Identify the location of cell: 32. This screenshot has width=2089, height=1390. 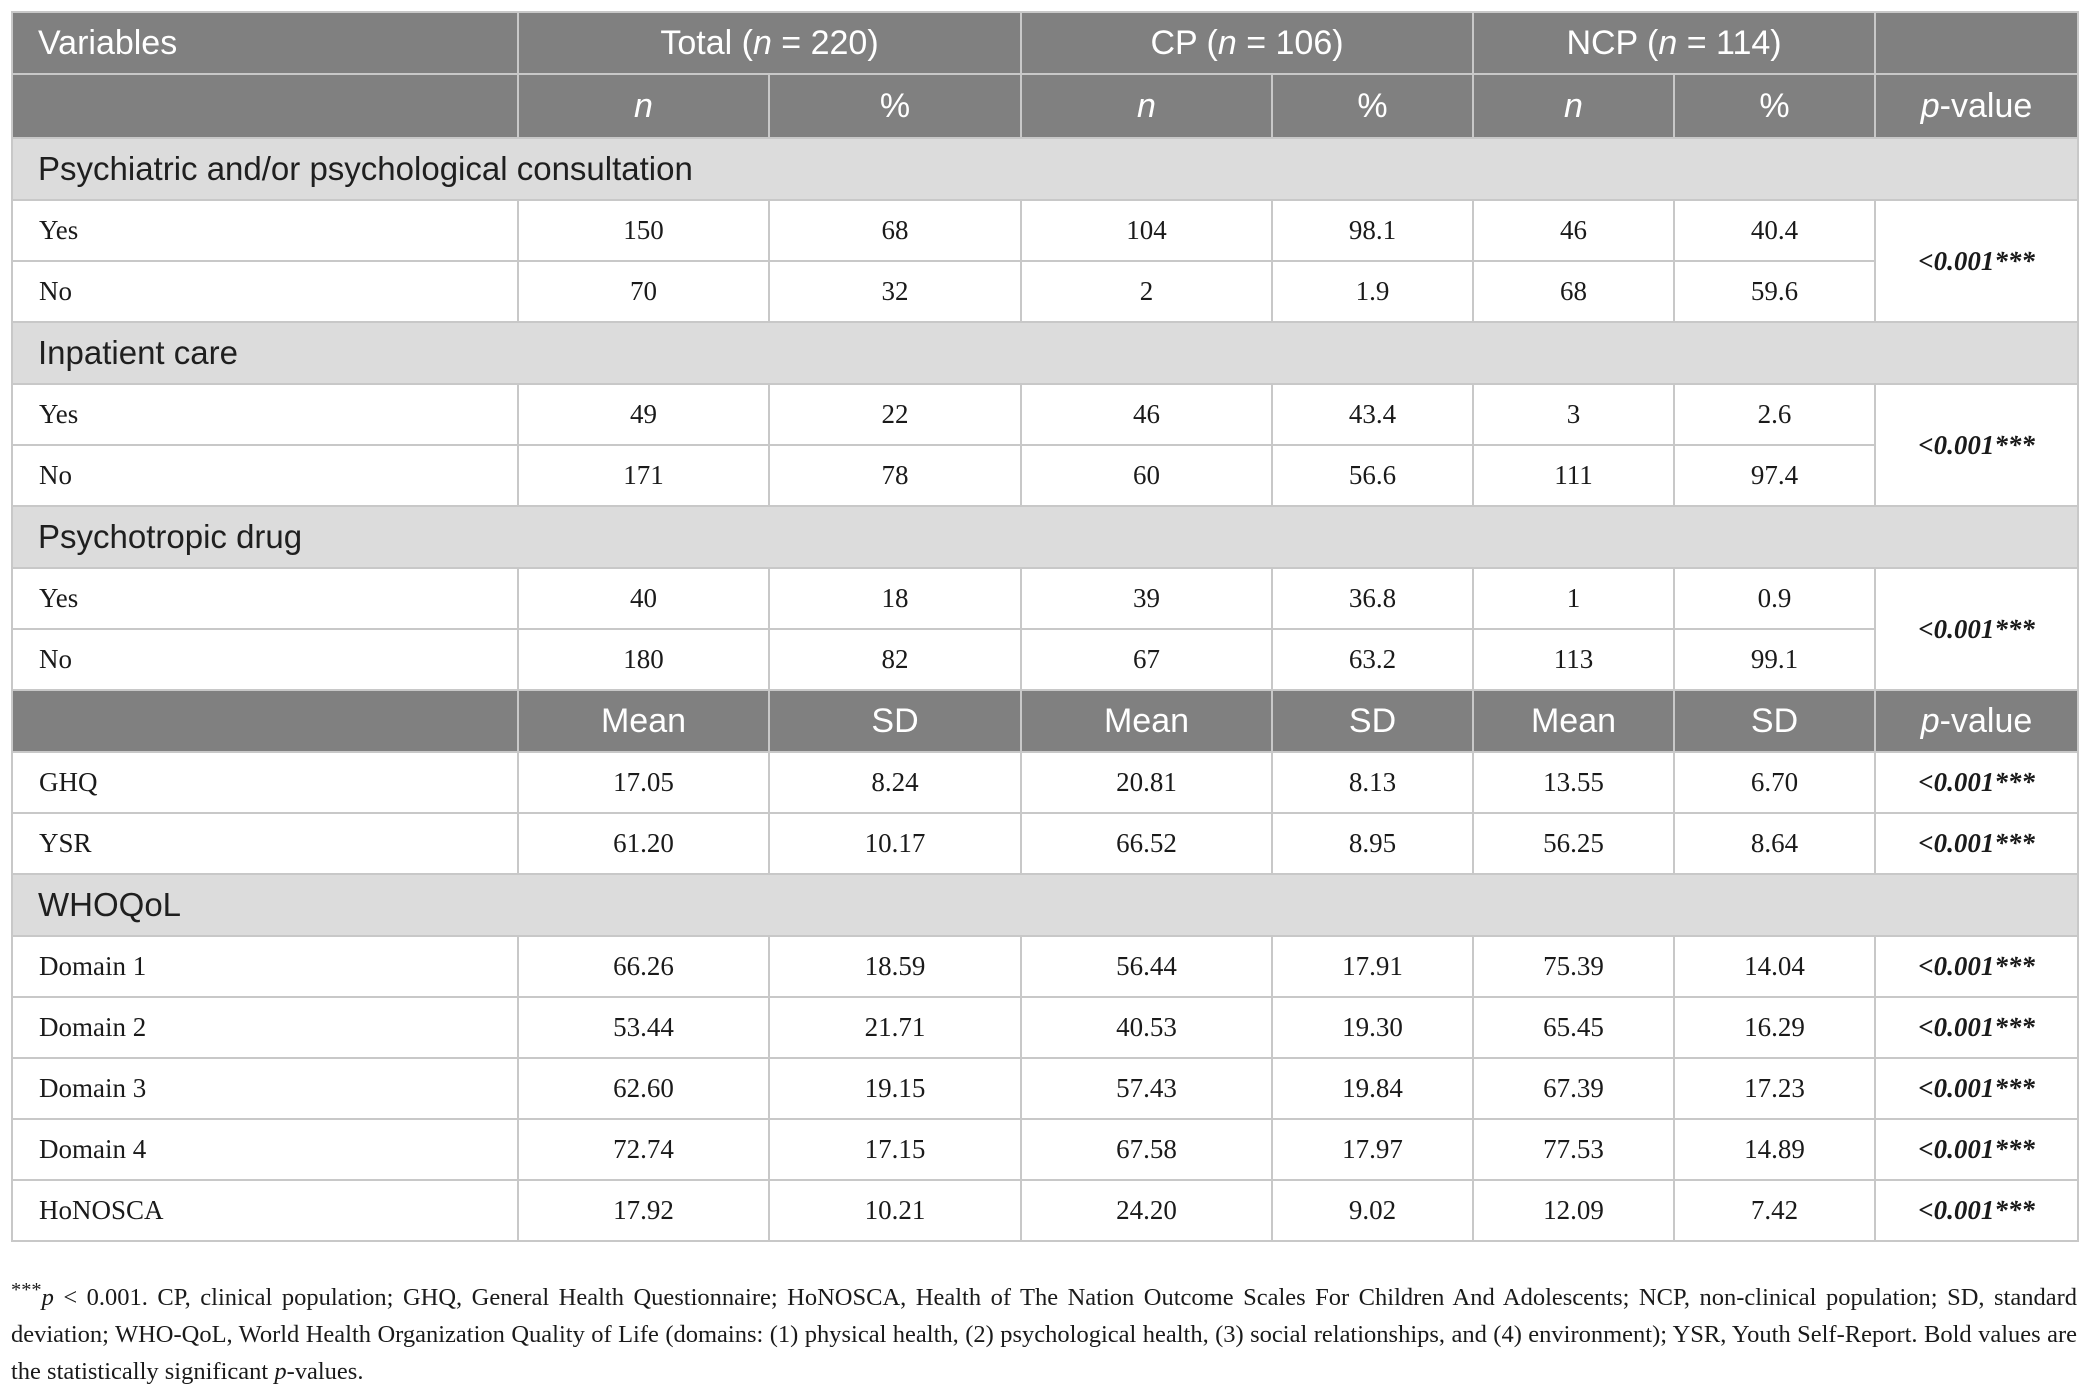
(895, 291).